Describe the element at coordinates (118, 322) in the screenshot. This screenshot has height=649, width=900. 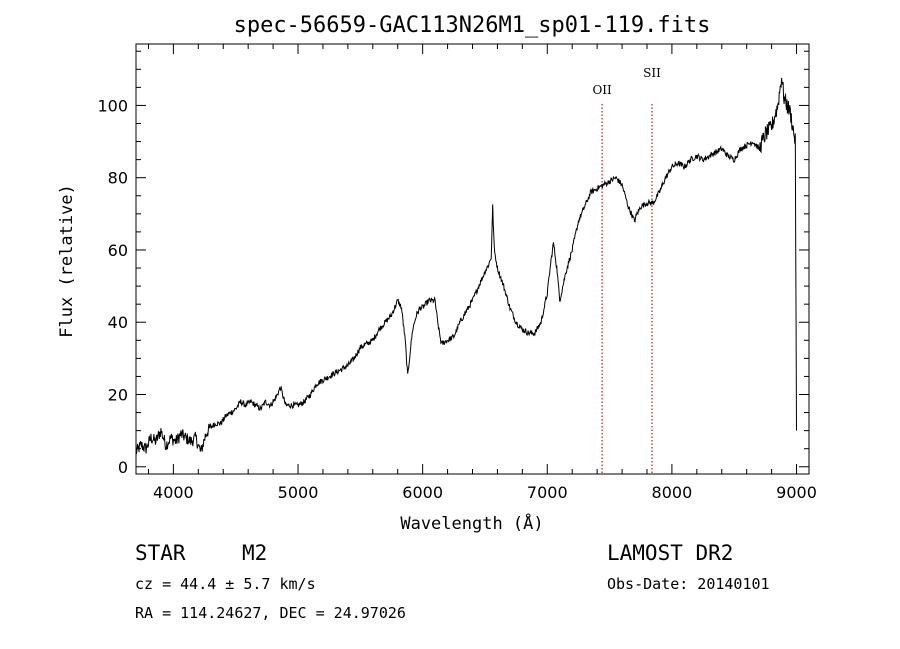
I see `y-tick-label: 40` at that location.